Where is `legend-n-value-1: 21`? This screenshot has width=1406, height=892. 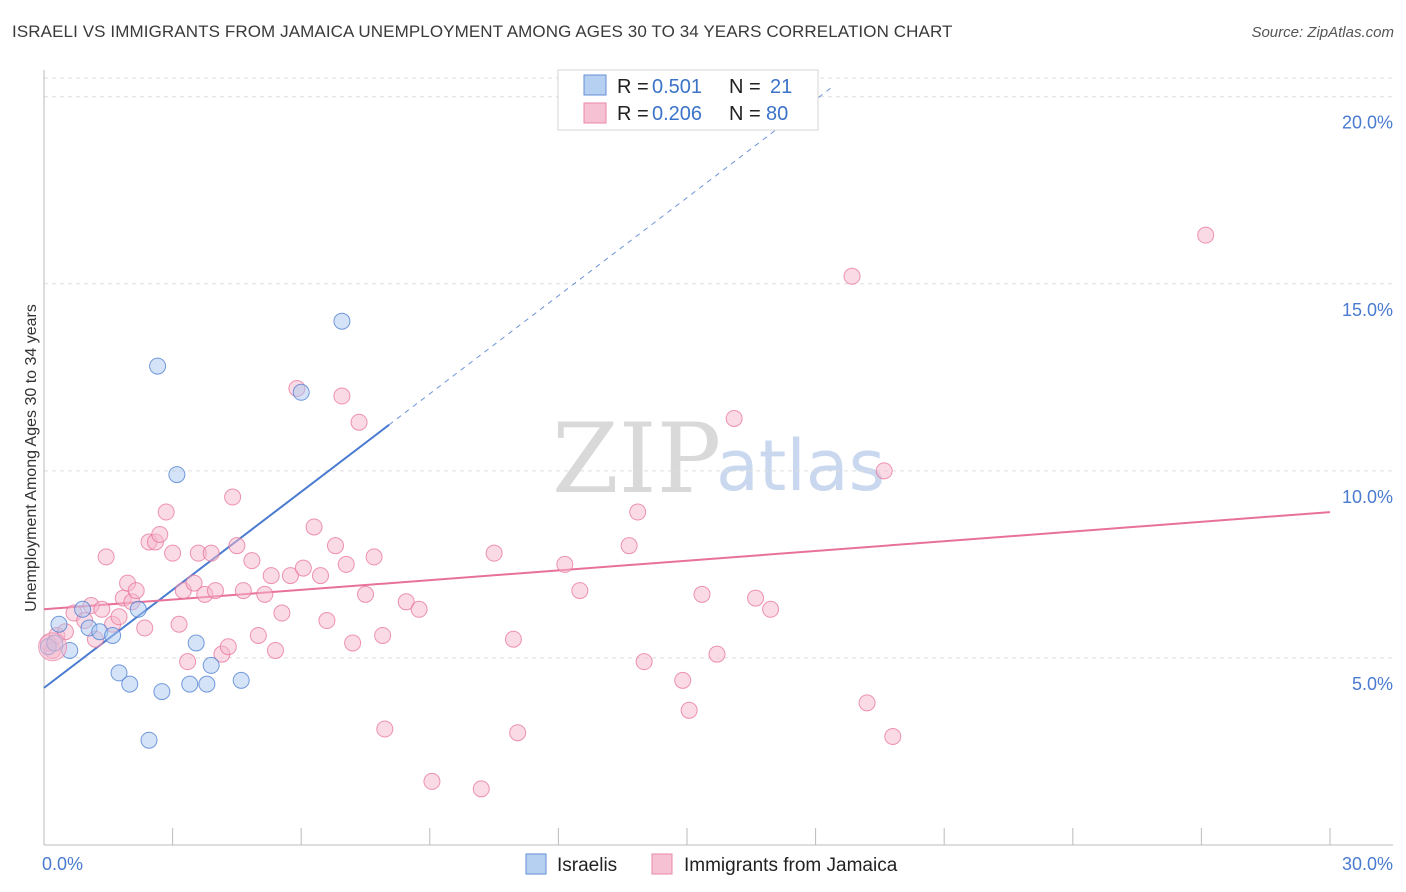
legend-n-value-1: 21 is located at coordinates (781, 87).